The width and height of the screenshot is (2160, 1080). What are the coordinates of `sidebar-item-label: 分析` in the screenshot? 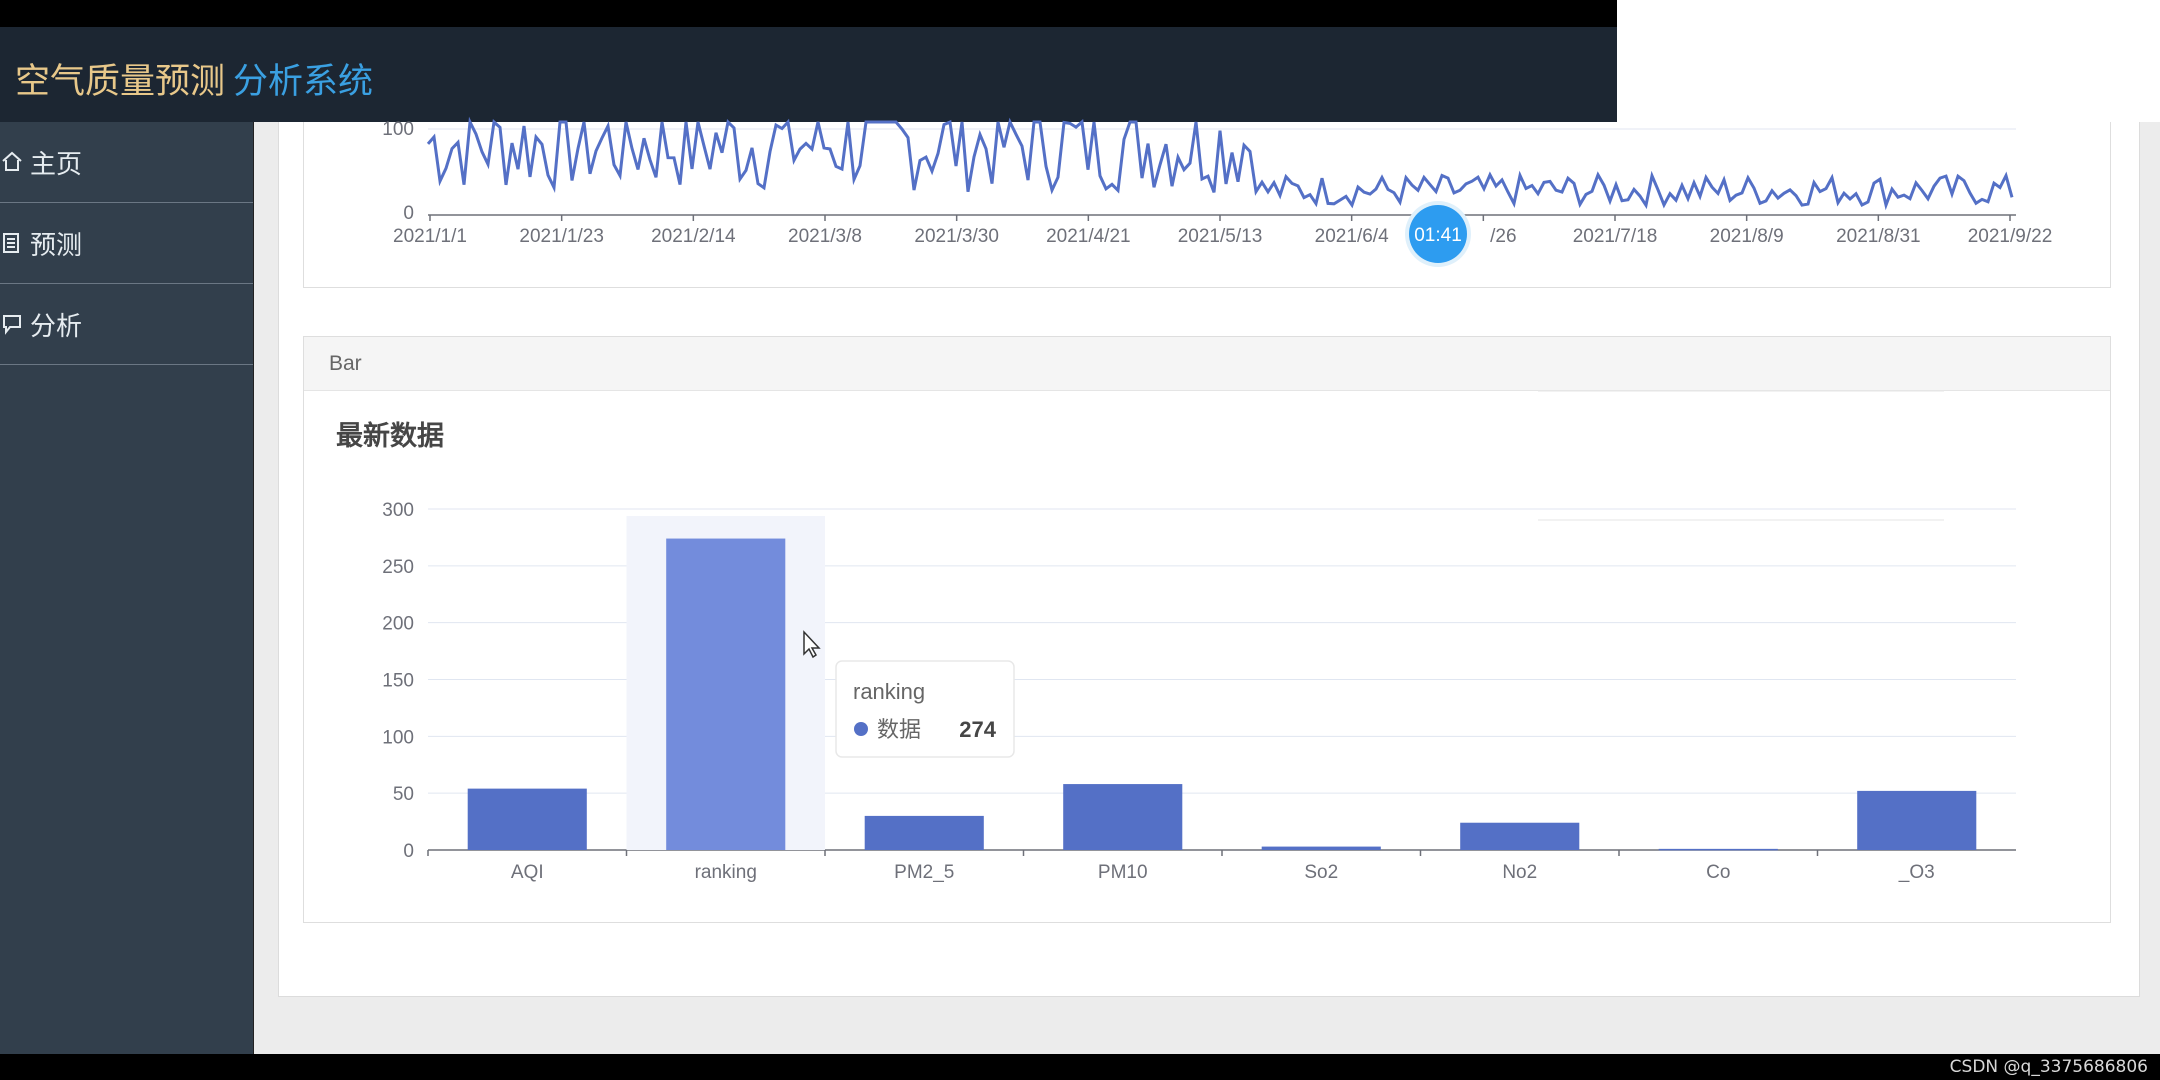 It's located at (56, 326).